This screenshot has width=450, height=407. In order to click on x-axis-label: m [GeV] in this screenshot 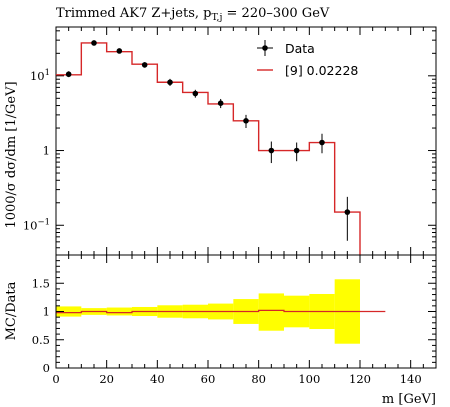, I will do `click(409, 399)`.